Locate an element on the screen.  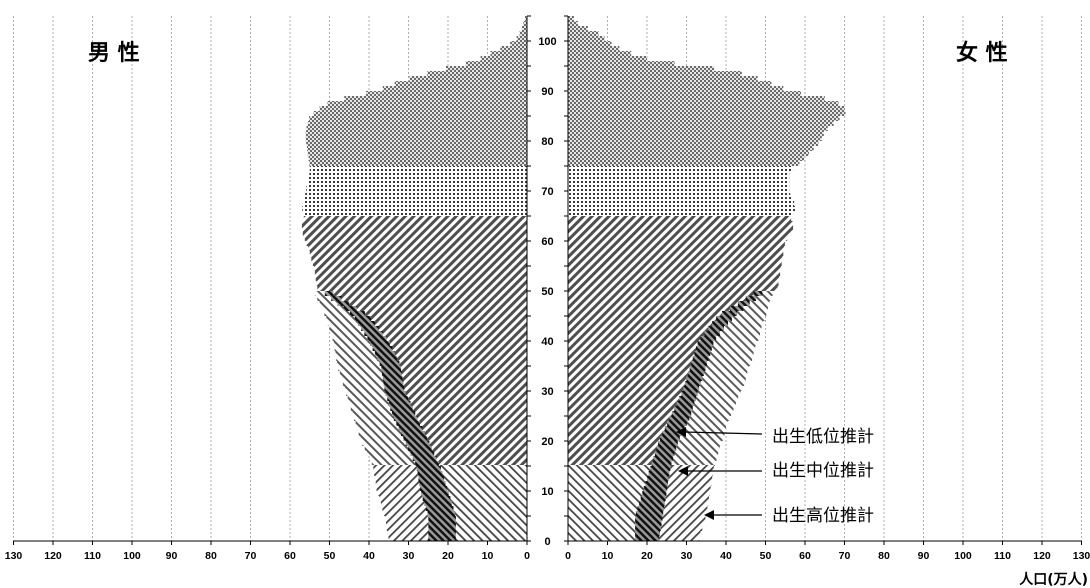
female-x-tick-label: 80 is located at coordinates (884, 556).